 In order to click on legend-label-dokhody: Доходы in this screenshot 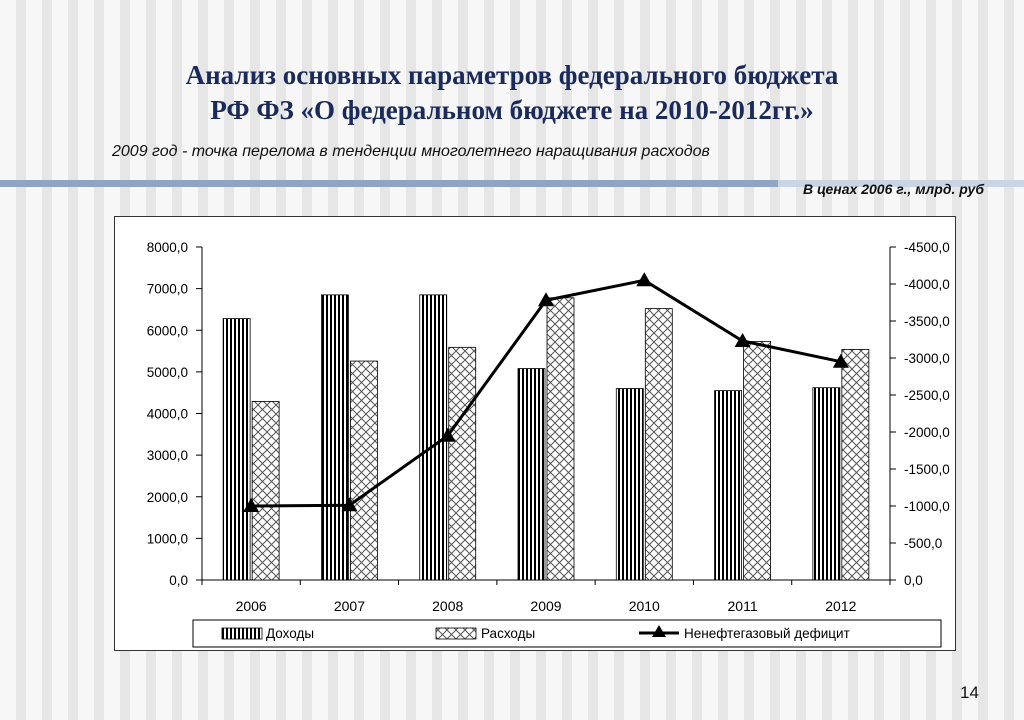, I will do `click(290, 633)`.